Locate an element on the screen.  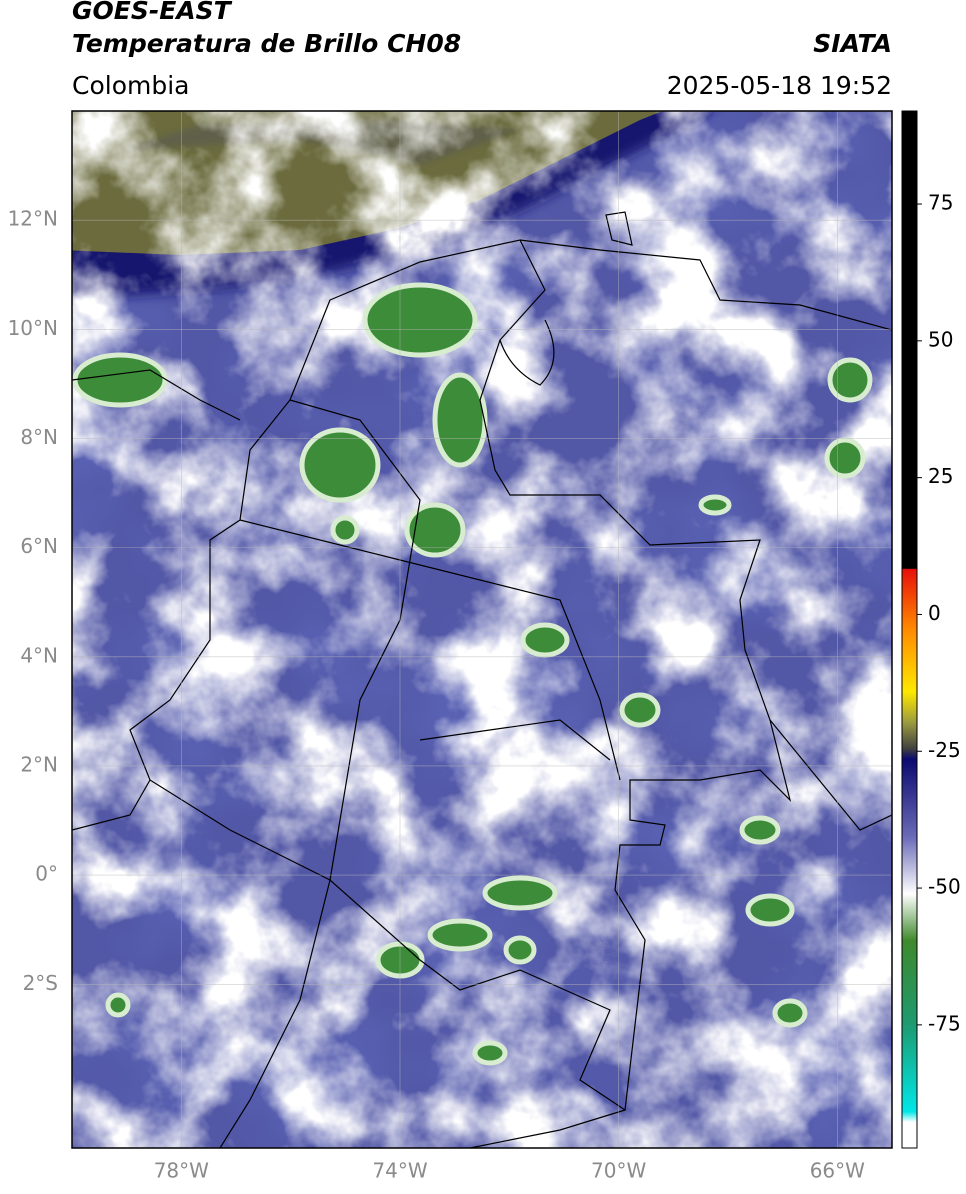
colorbar-tick-label: 25 is located at coordinates (940, 476).